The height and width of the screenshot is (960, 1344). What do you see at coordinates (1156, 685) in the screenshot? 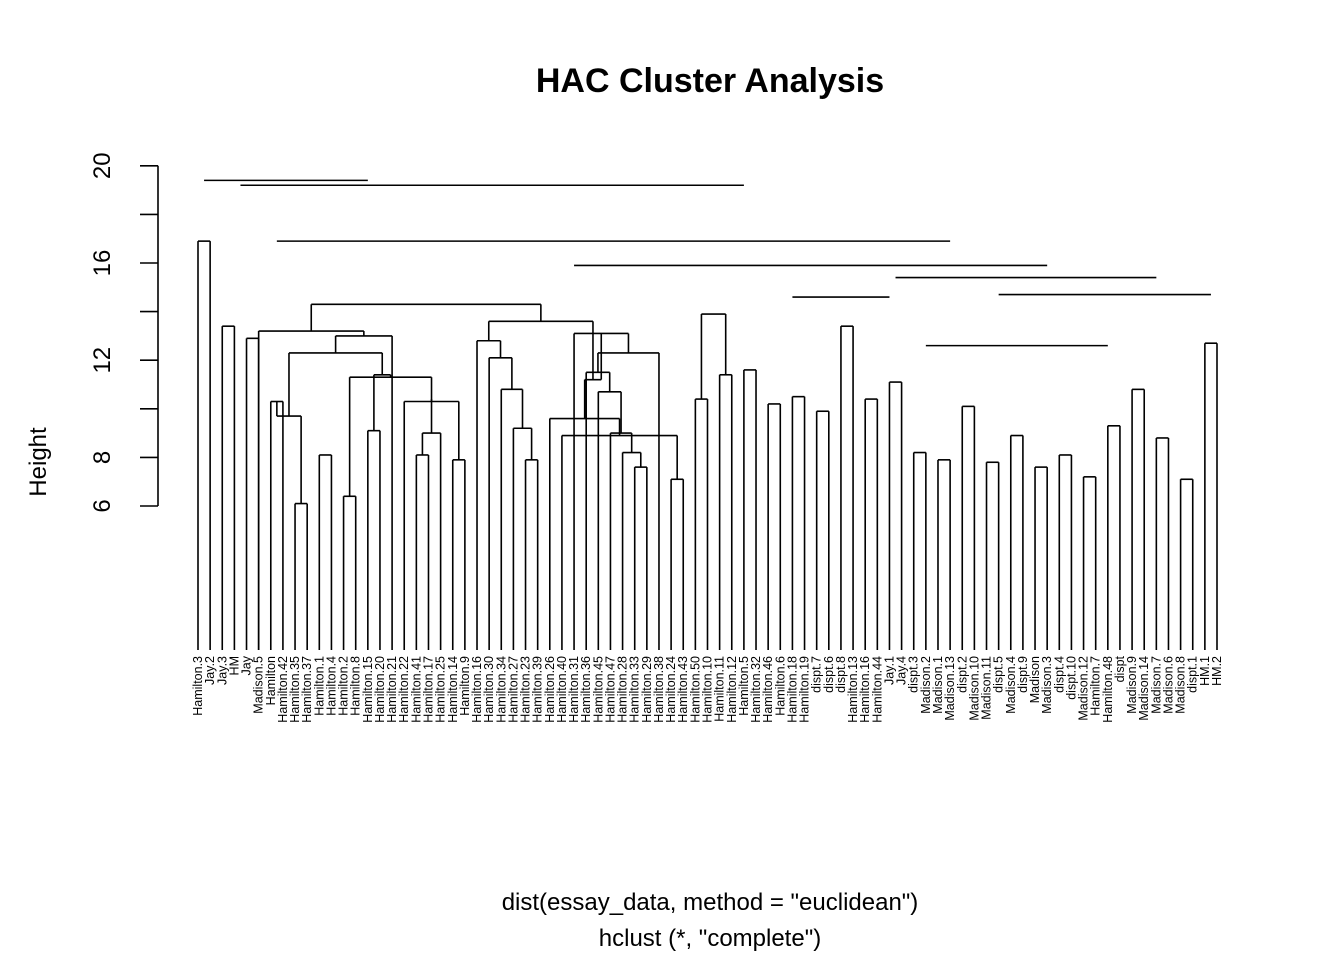
I see `leaf-label: Madison.7` at bounding box center [1156, 685].